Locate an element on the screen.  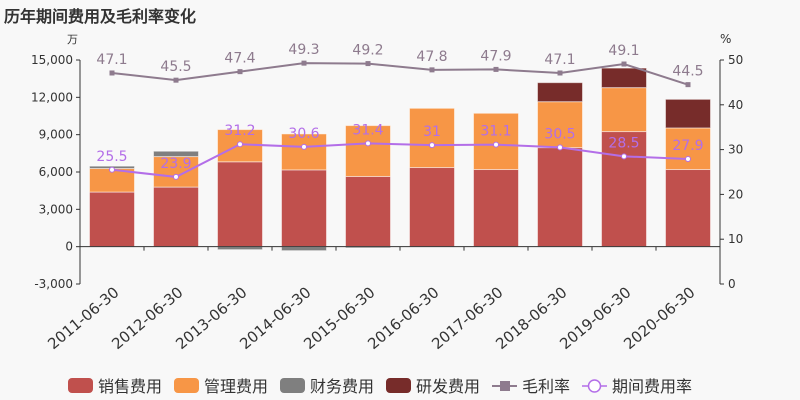
right-tick-label: 10 is located at coordinates (735, 239).